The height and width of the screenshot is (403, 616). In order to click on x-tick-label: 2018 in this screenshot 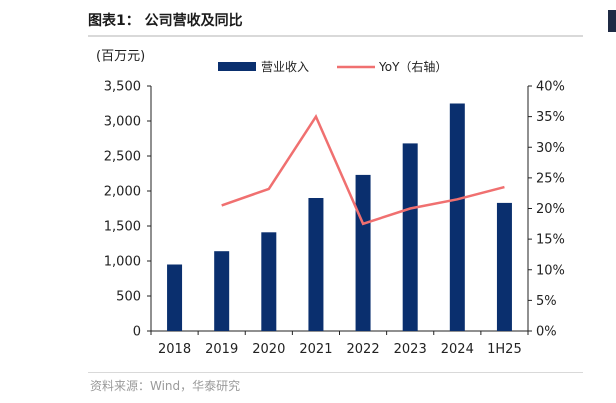, I will do `click(174, 349)`.